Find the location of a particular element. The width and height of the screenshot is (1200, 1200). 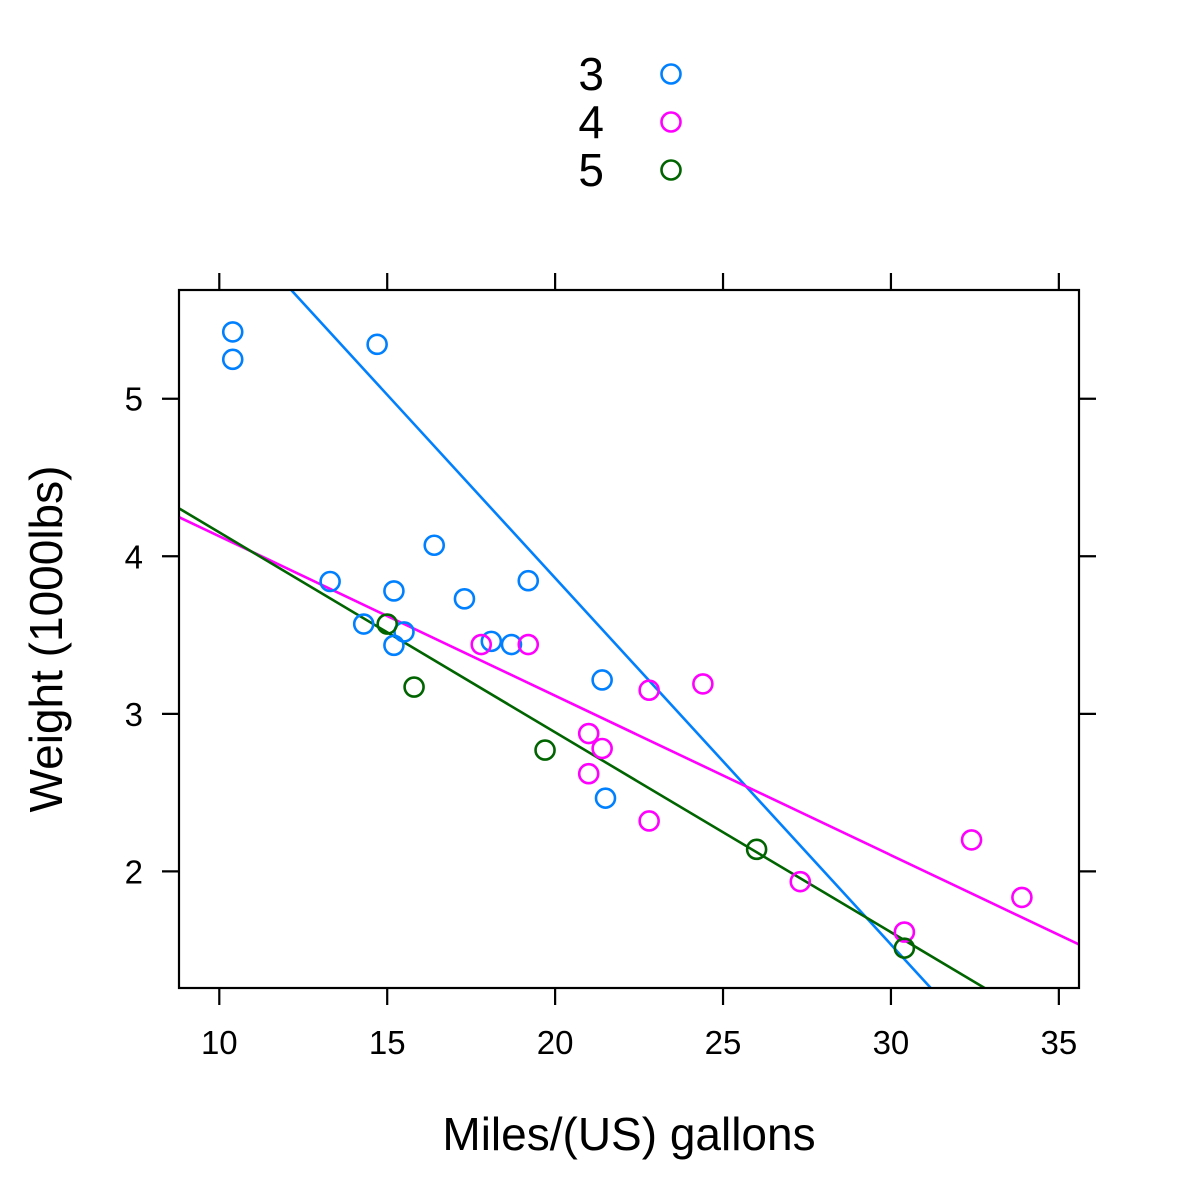

legend-label-gear-3: 3 is located at coordinates (591, 74).